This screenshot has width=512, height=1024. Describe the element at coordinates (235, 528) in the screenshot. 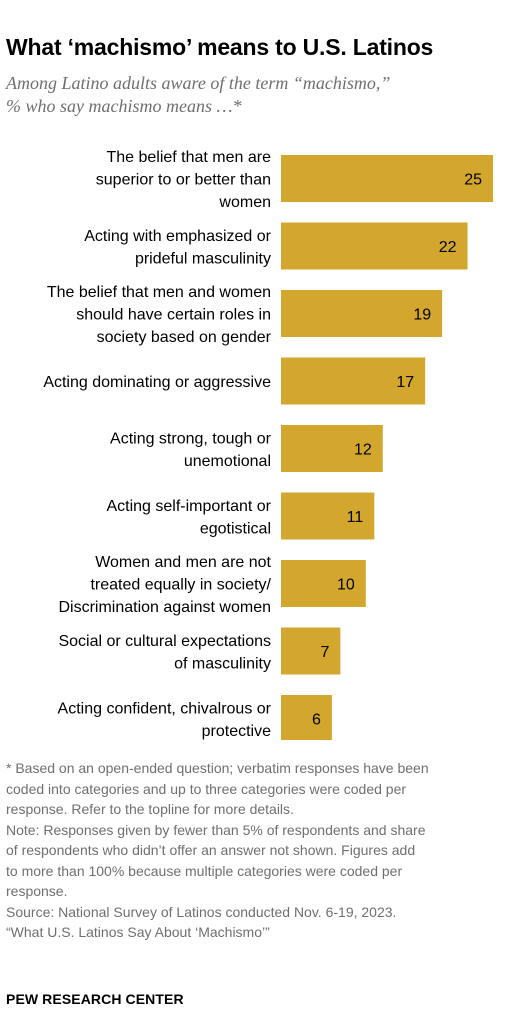

I see `category-label-line: egotistical` at that location.